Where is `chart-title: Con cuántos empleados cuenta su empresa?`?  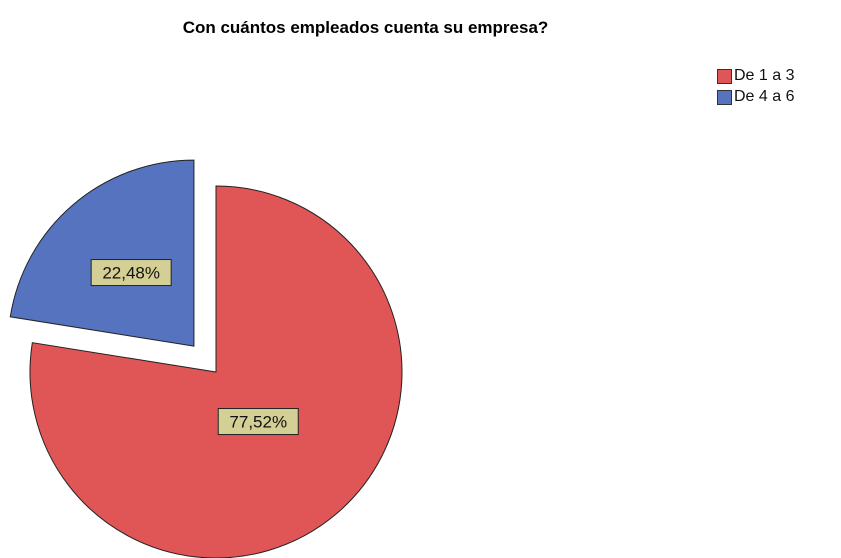
chart-title: Con cuántos empleados cuenta su empresa? is located at coordinates (365, 27).